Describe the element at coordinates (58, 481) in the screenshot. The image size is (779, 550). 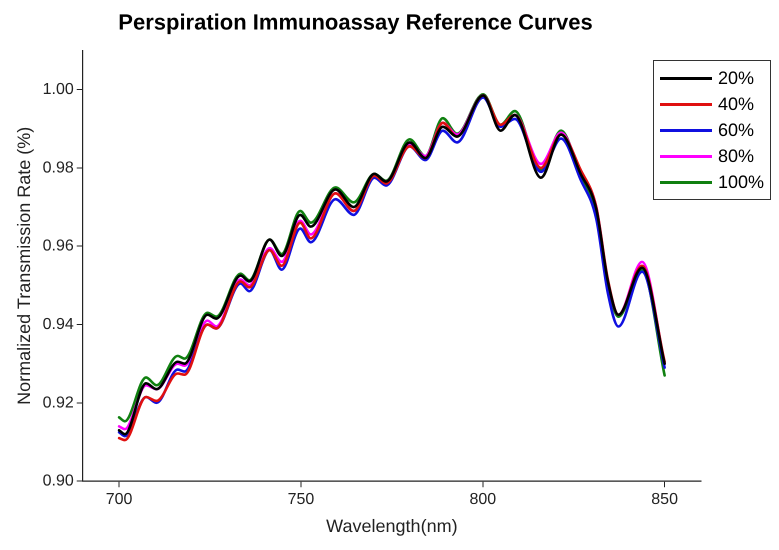
I see `y-tick-label: 0.90` at that location.